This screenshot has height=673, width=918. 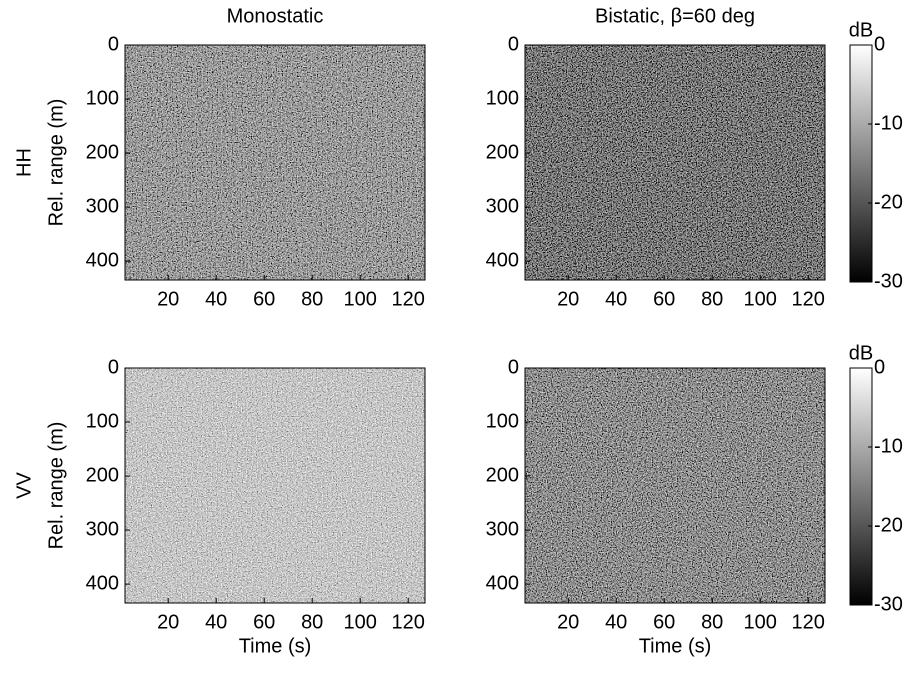 What do you see at coordinates (24, 162) in the screenshot?
I see `row-label: HH` at bounding box center [24, 162].